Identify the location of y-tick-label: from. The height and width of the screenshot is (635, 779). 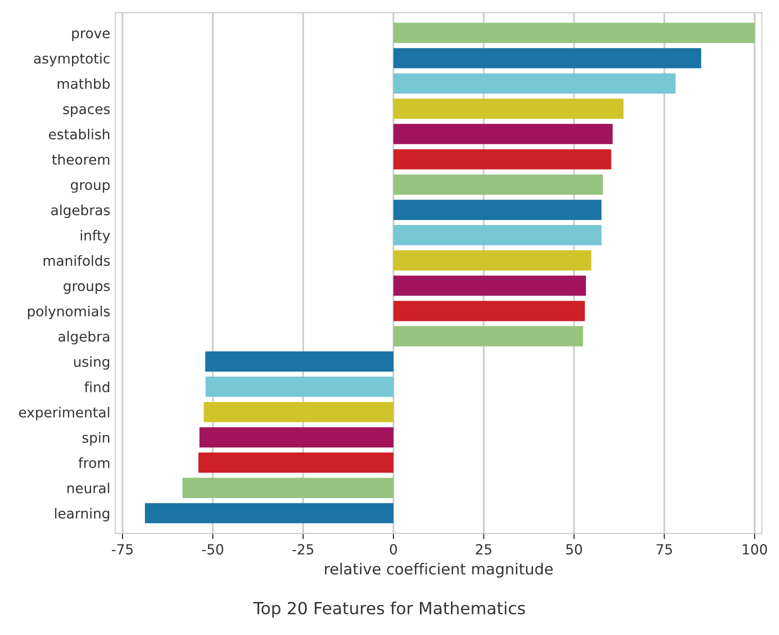
(94, 462).